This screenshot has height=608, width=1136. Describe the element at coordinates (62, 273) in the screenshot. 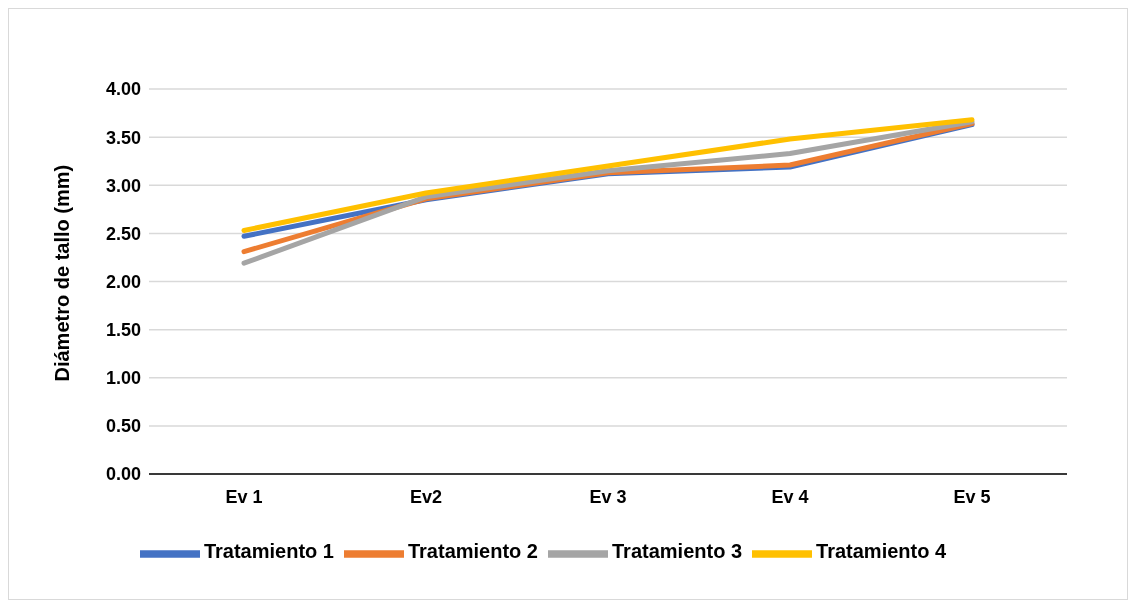

I see `y-axis-title: Diámetro de tallo (mm)` at that location.